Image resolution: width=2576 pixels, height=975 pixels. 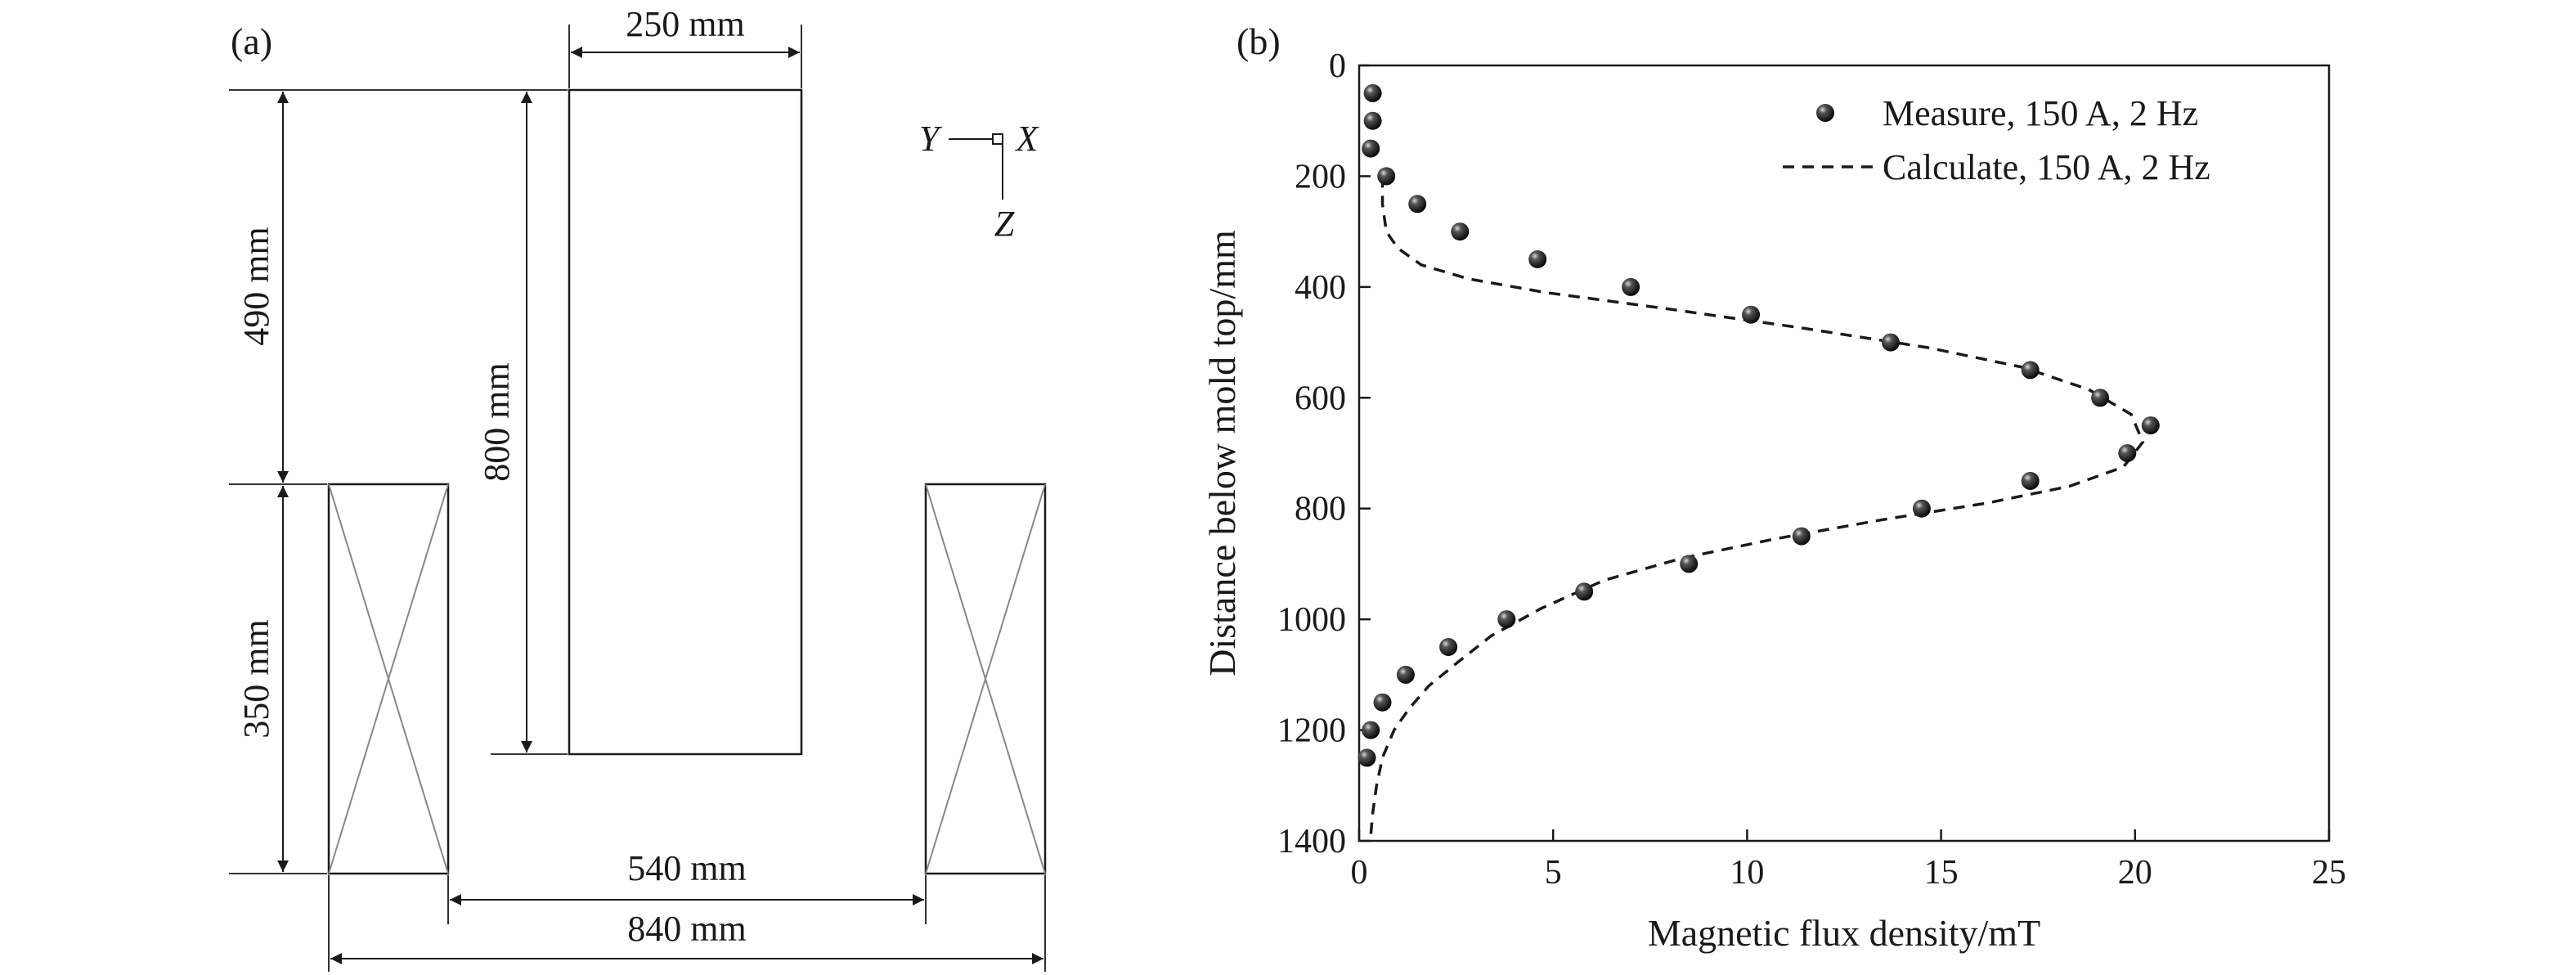 I want to click on x-tick-label: 10, so click(x=1747, y=873).